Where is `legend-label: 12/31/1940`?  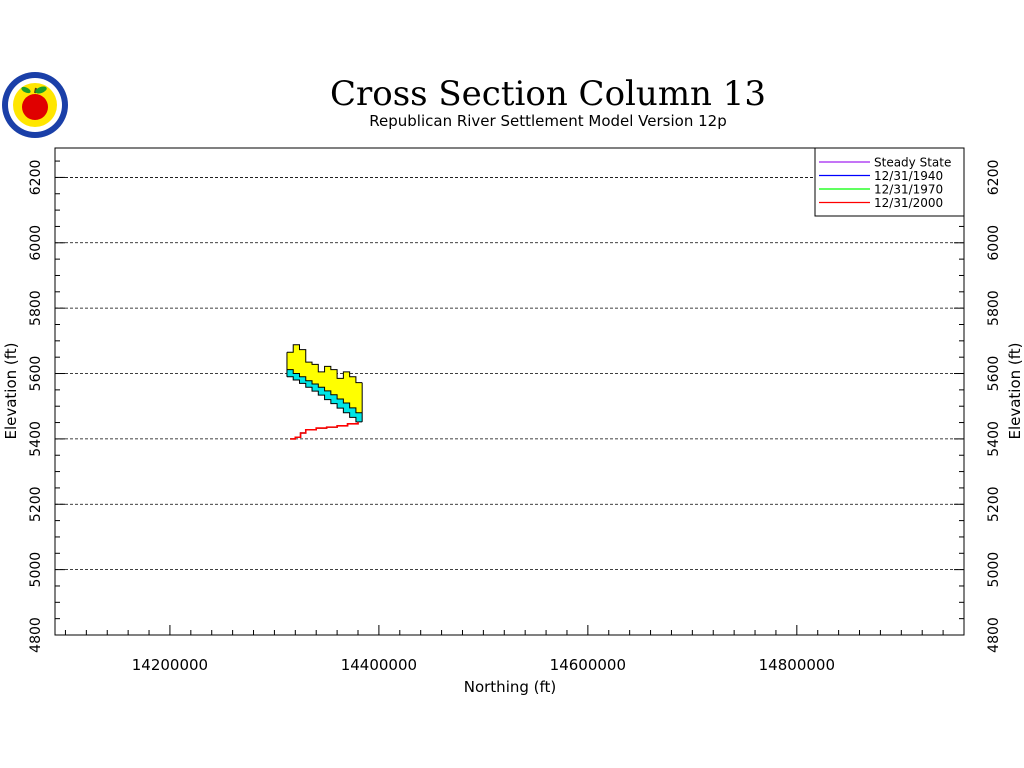 legend-label: 12/31/1940 is located at coordinates (908, 176).